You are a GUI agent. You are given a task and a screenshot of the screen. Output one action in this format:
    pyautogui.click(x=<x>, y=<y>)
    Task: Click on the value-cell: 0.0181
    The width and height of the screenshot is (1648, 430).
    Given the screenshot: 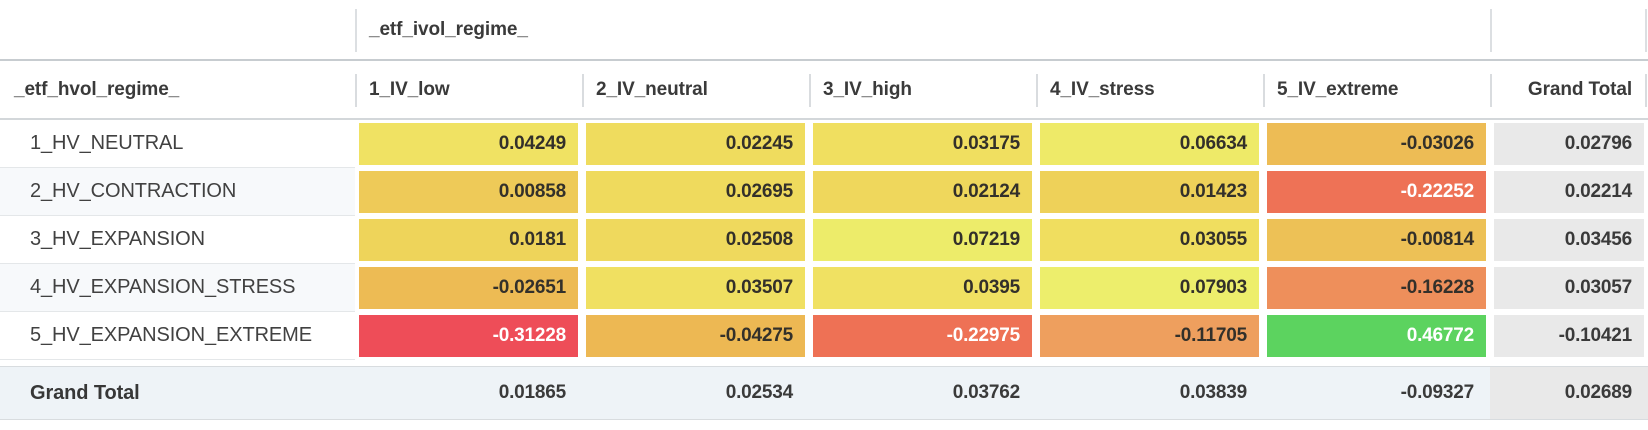 What is the action you would take?
    pyautogui.click(x=468, y=240)
    